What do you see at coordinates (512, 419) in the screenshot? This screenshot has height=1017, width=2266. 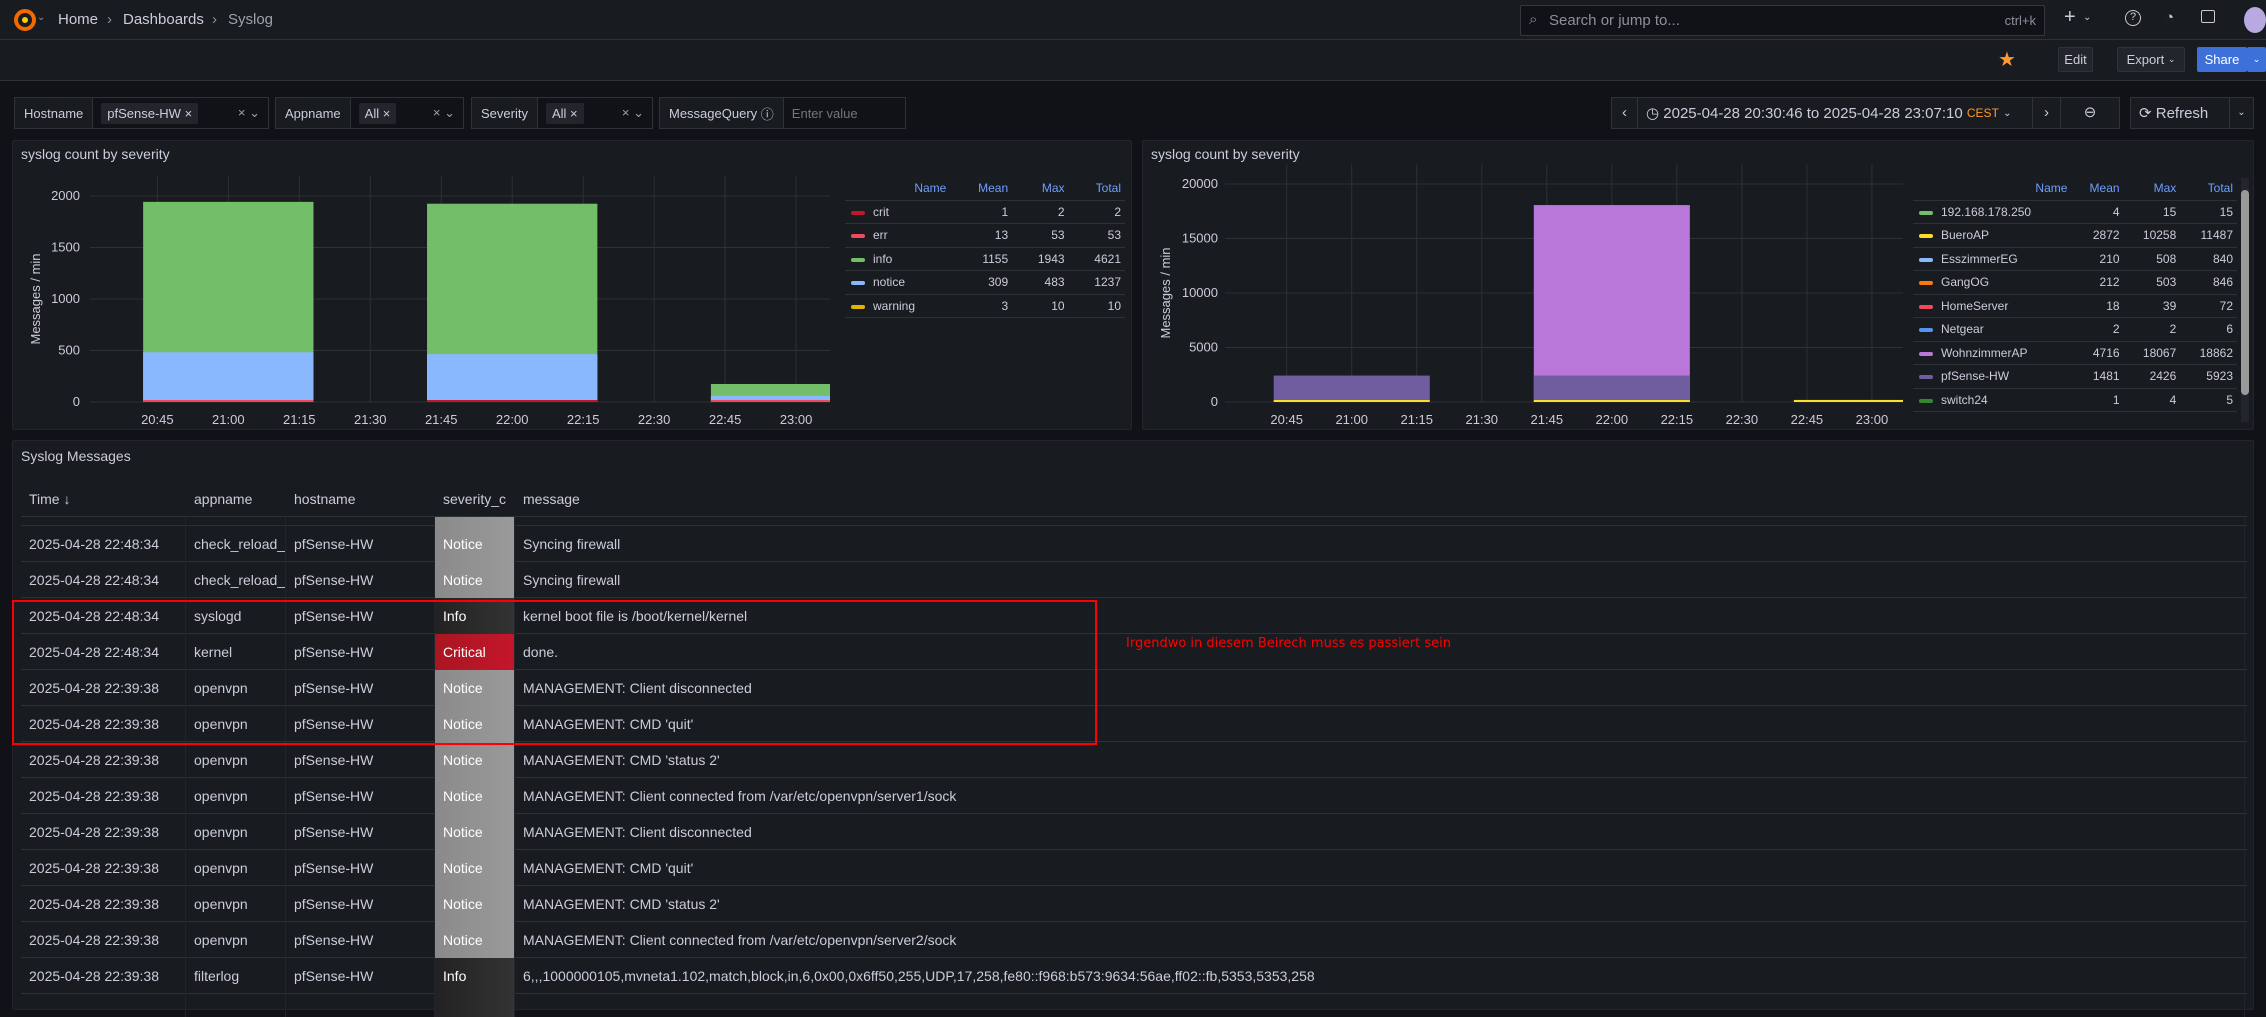 I see `x-tick-label: 22:00` at bounding box center [512, 419].